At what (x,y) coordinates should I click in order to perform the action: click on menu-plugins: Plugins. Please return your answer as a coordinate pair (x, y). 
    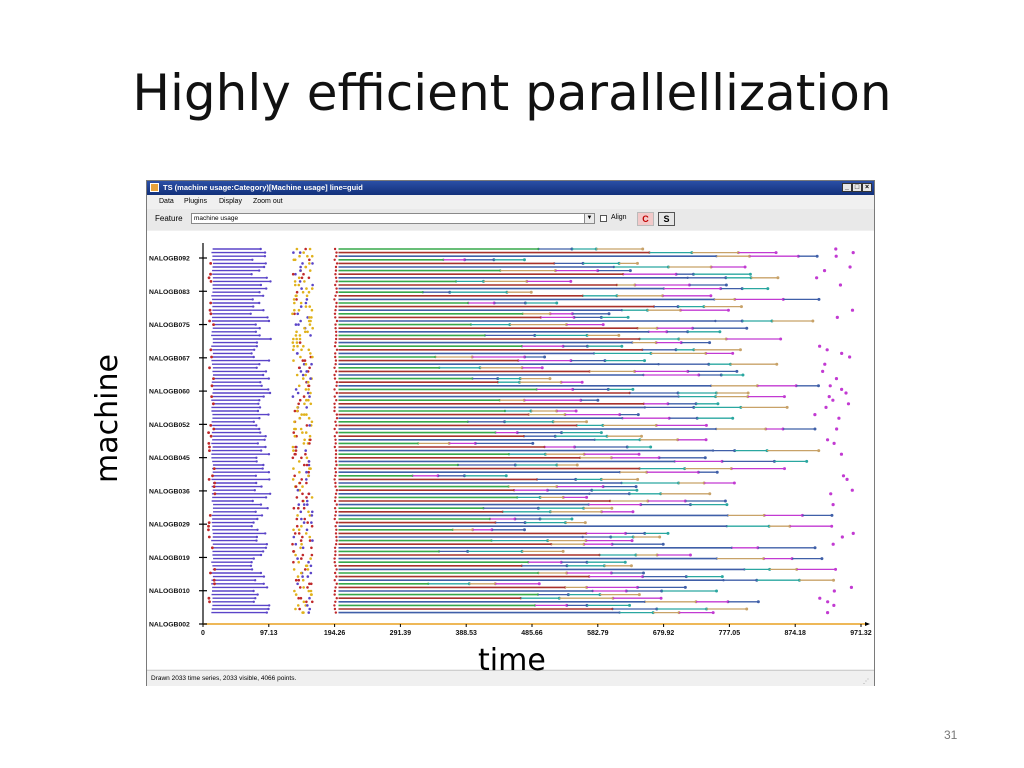
    Looking at the image, I should click on (195, 201).